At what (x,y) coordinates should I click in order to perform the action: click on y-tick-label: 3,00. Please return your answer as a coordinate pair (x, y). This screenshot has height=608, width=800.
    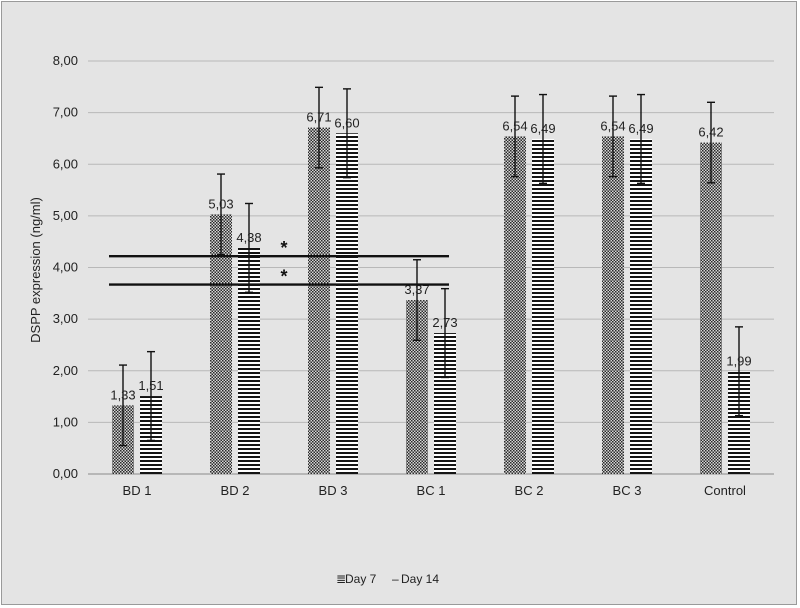
    Looking at the image, I should click on (65, 318).